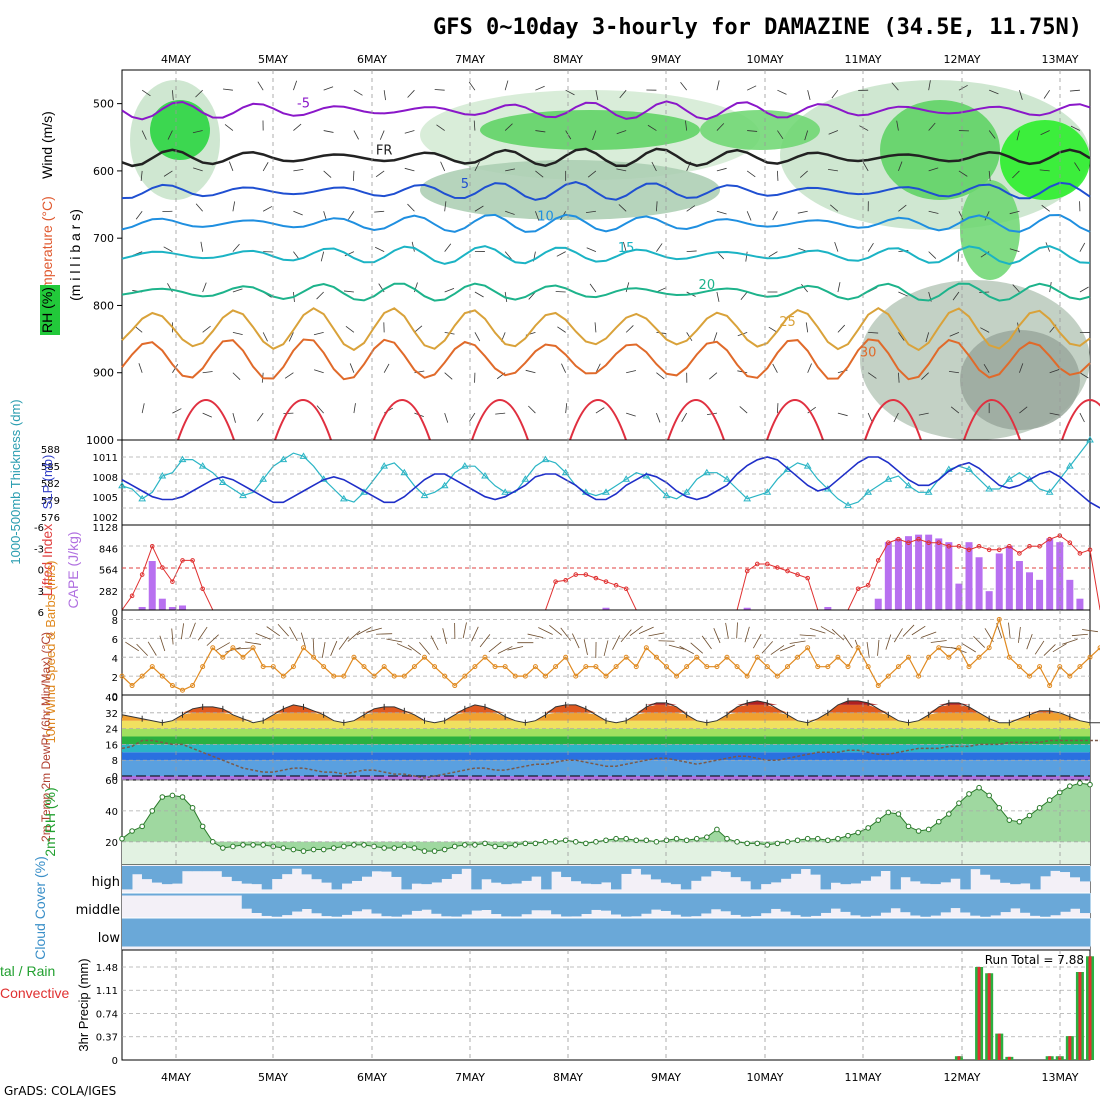 The height and width of the screenshot is (1100, 1100). What do you see at coordinates (47, 560) in the screenshot?
I see `lifted-index-axis-label: Lifted Index` at bounding box center [47, 560].